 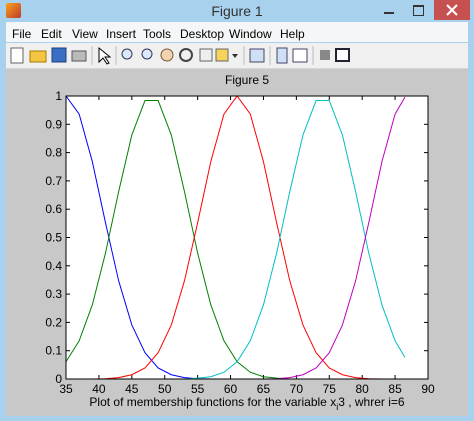 I want to click on maximize-button, so click(x=419, y=10).